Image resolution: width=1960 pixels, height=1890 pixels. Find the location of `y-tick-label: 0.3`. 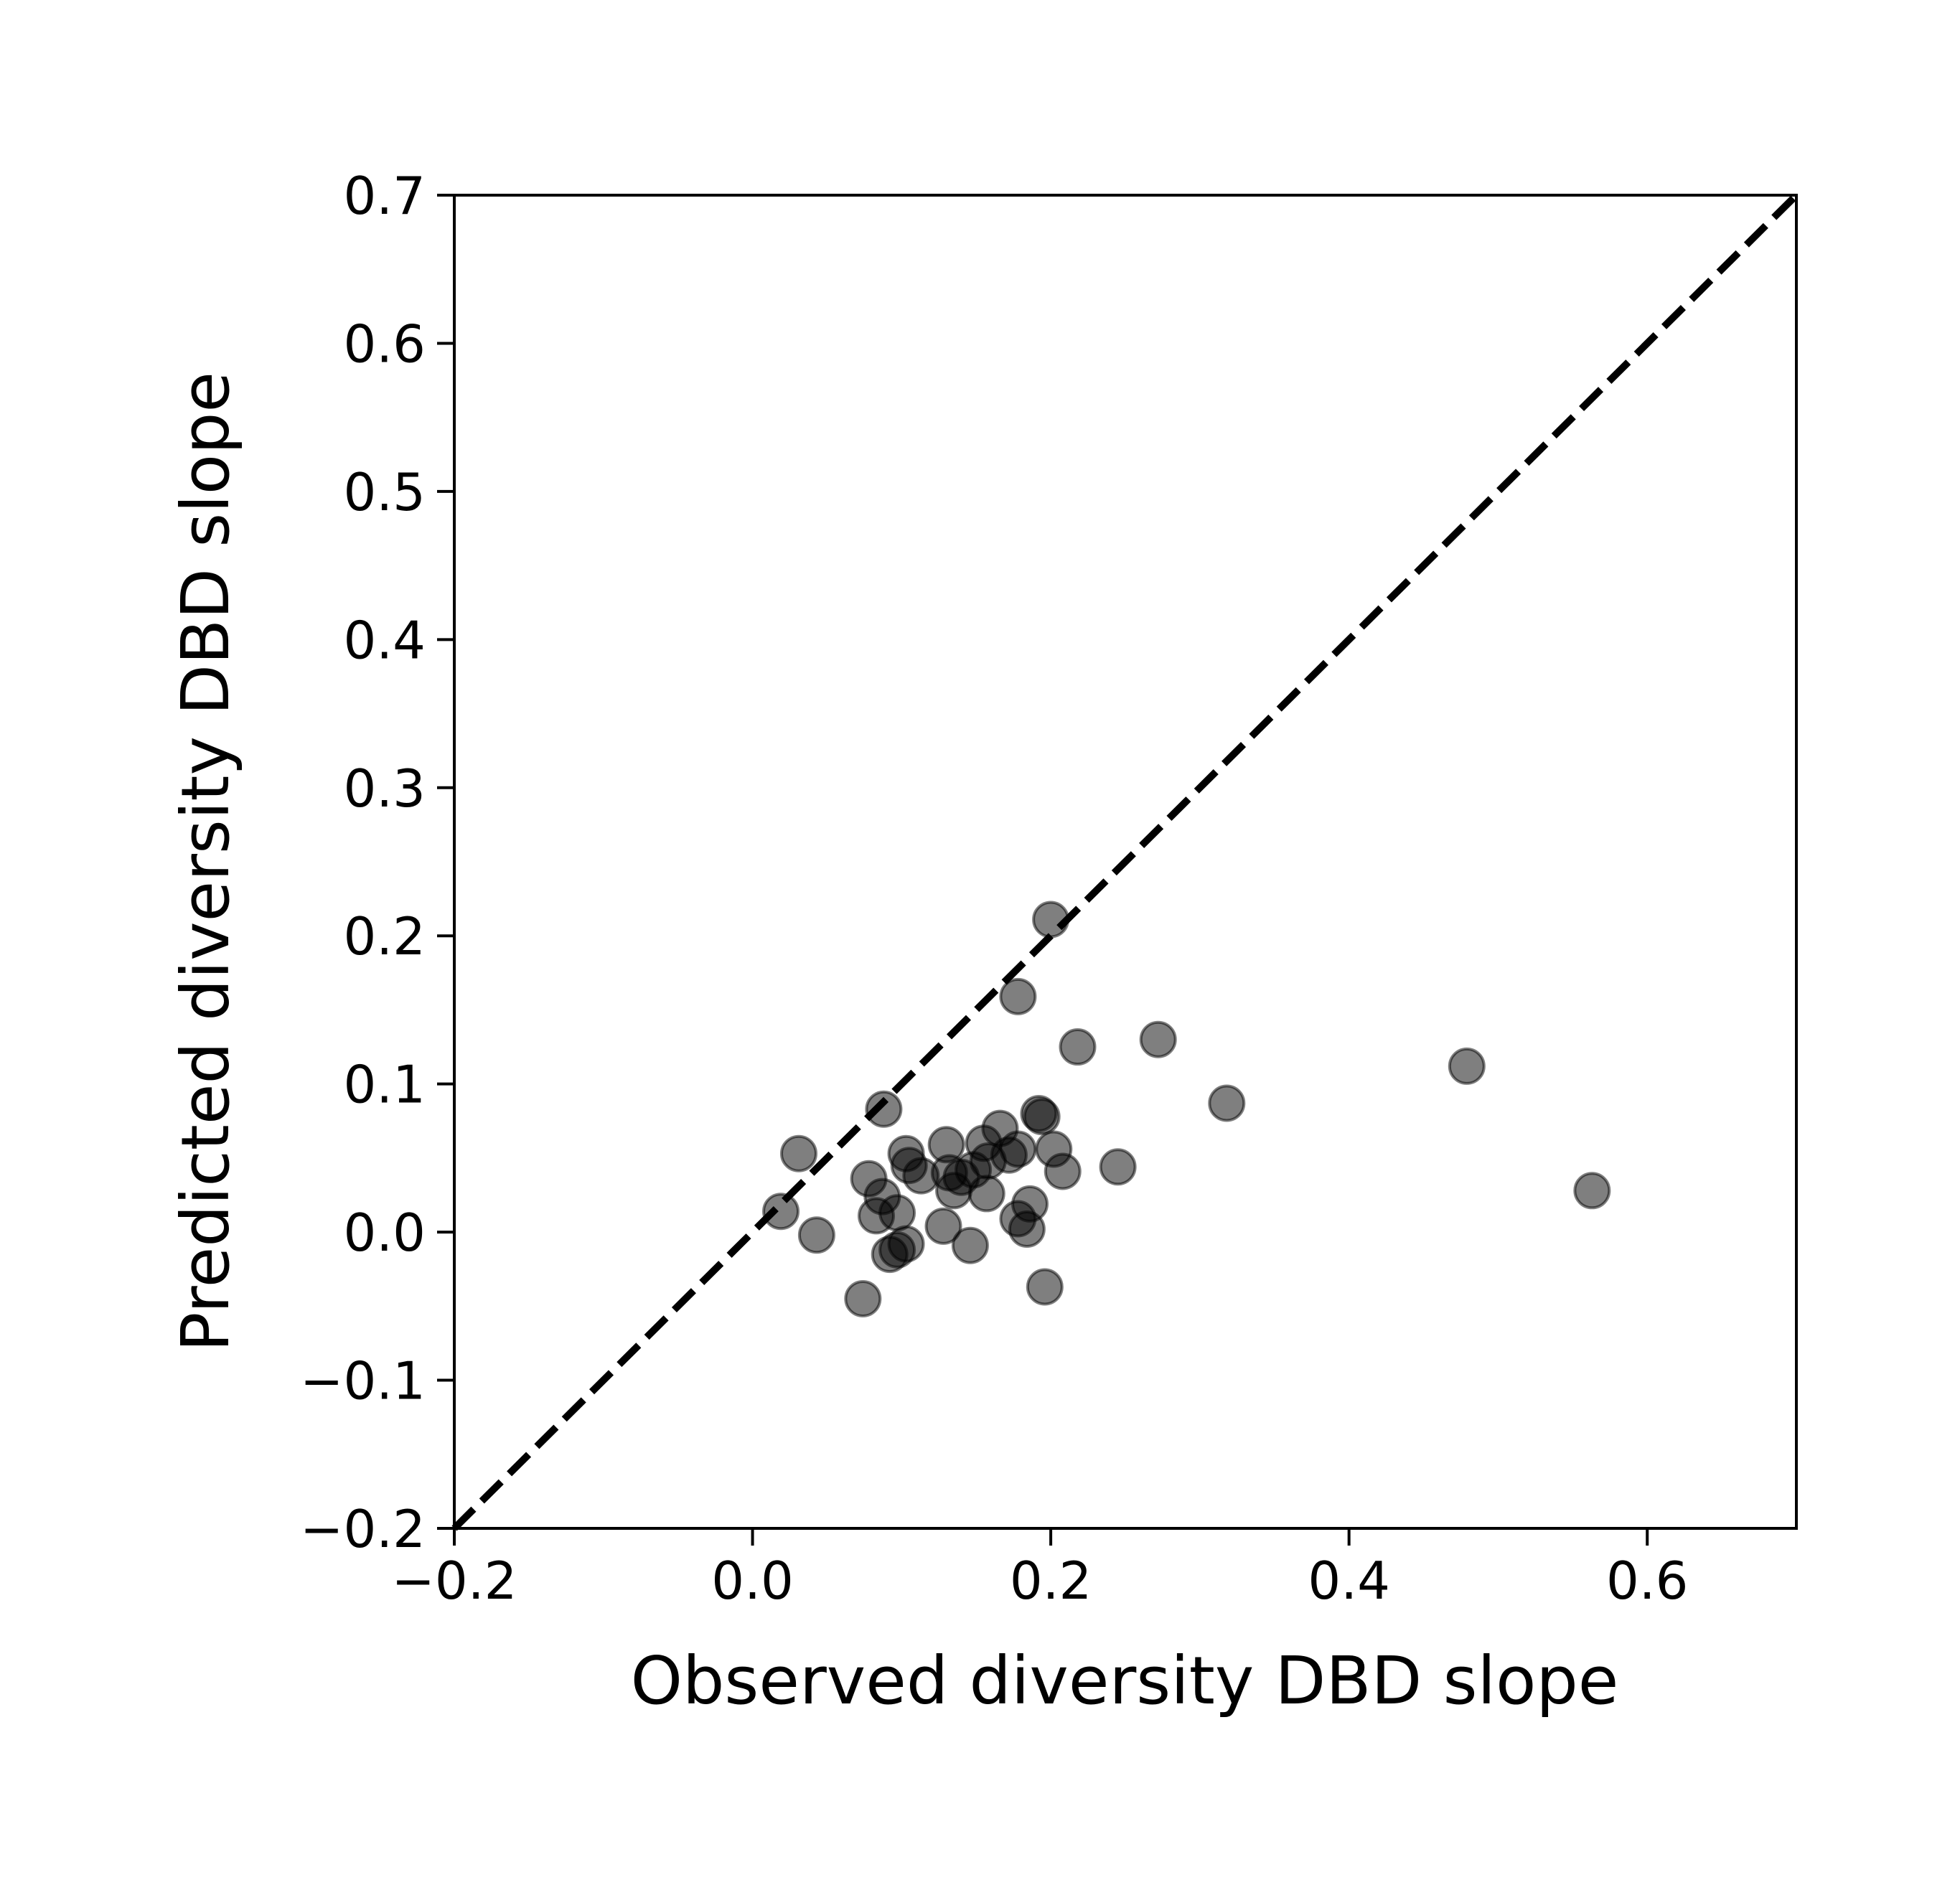

y-tick-label: 0.3 is located at coordinates (384, 788).